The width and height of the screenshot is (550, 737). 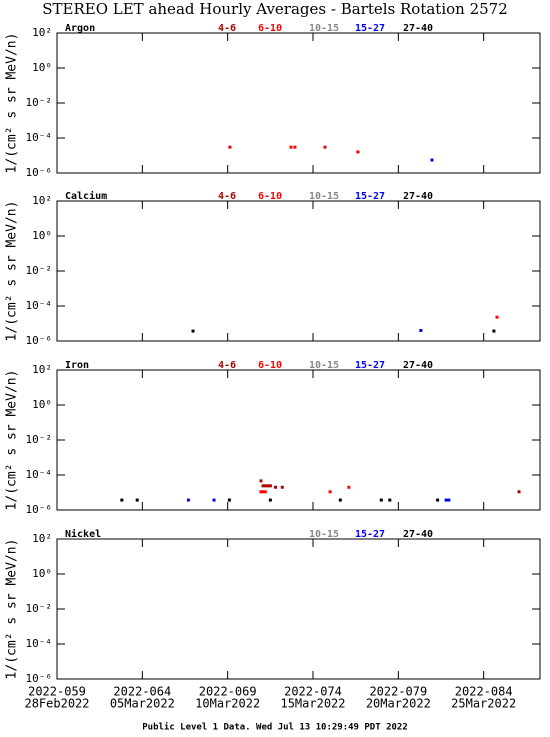 What do you see at coordinates (57, 692) in the screenshot?
I see `x-tick-label: 2022-059` at bounding box center [57, 692].